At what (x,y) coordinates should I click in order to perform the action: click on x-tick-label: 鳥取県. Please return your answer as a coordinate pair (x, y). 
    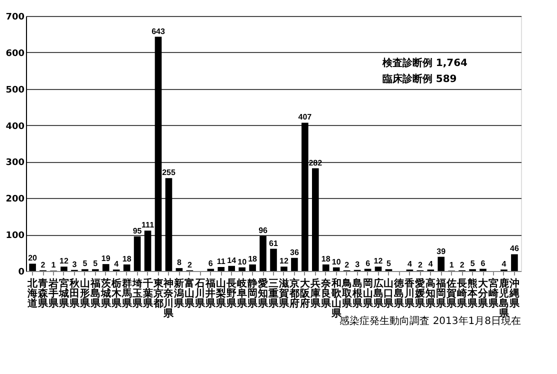
    Looking at the image, I should click on (346, 294).